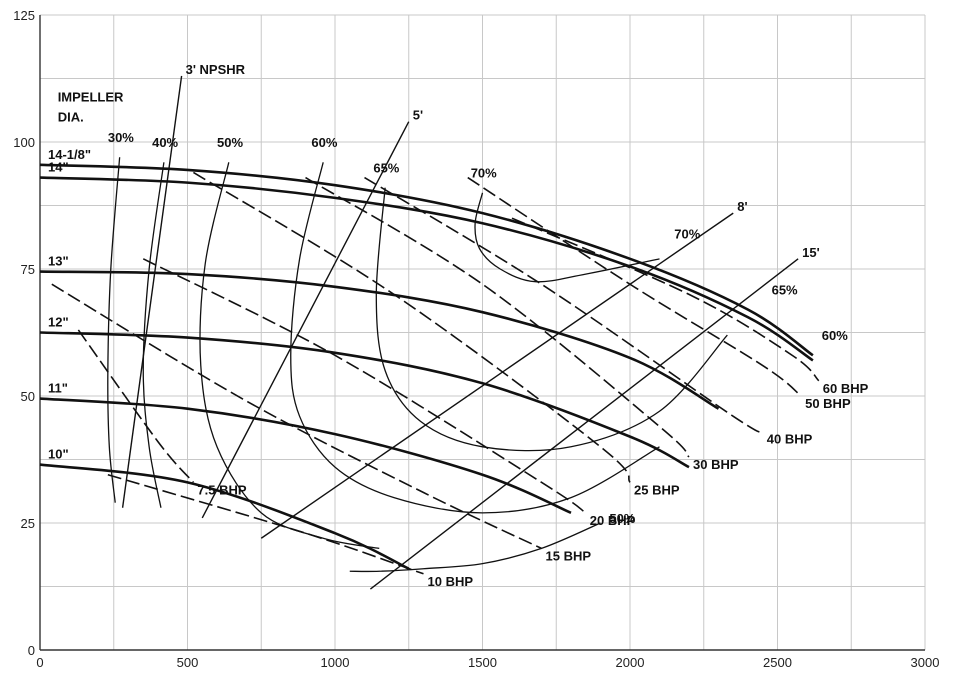 The image size is (956, 679). What do you see at coordinates (777, 662) in the screenshot?
I see `x-tick-label: 2500` at bounding box center [777, 662].